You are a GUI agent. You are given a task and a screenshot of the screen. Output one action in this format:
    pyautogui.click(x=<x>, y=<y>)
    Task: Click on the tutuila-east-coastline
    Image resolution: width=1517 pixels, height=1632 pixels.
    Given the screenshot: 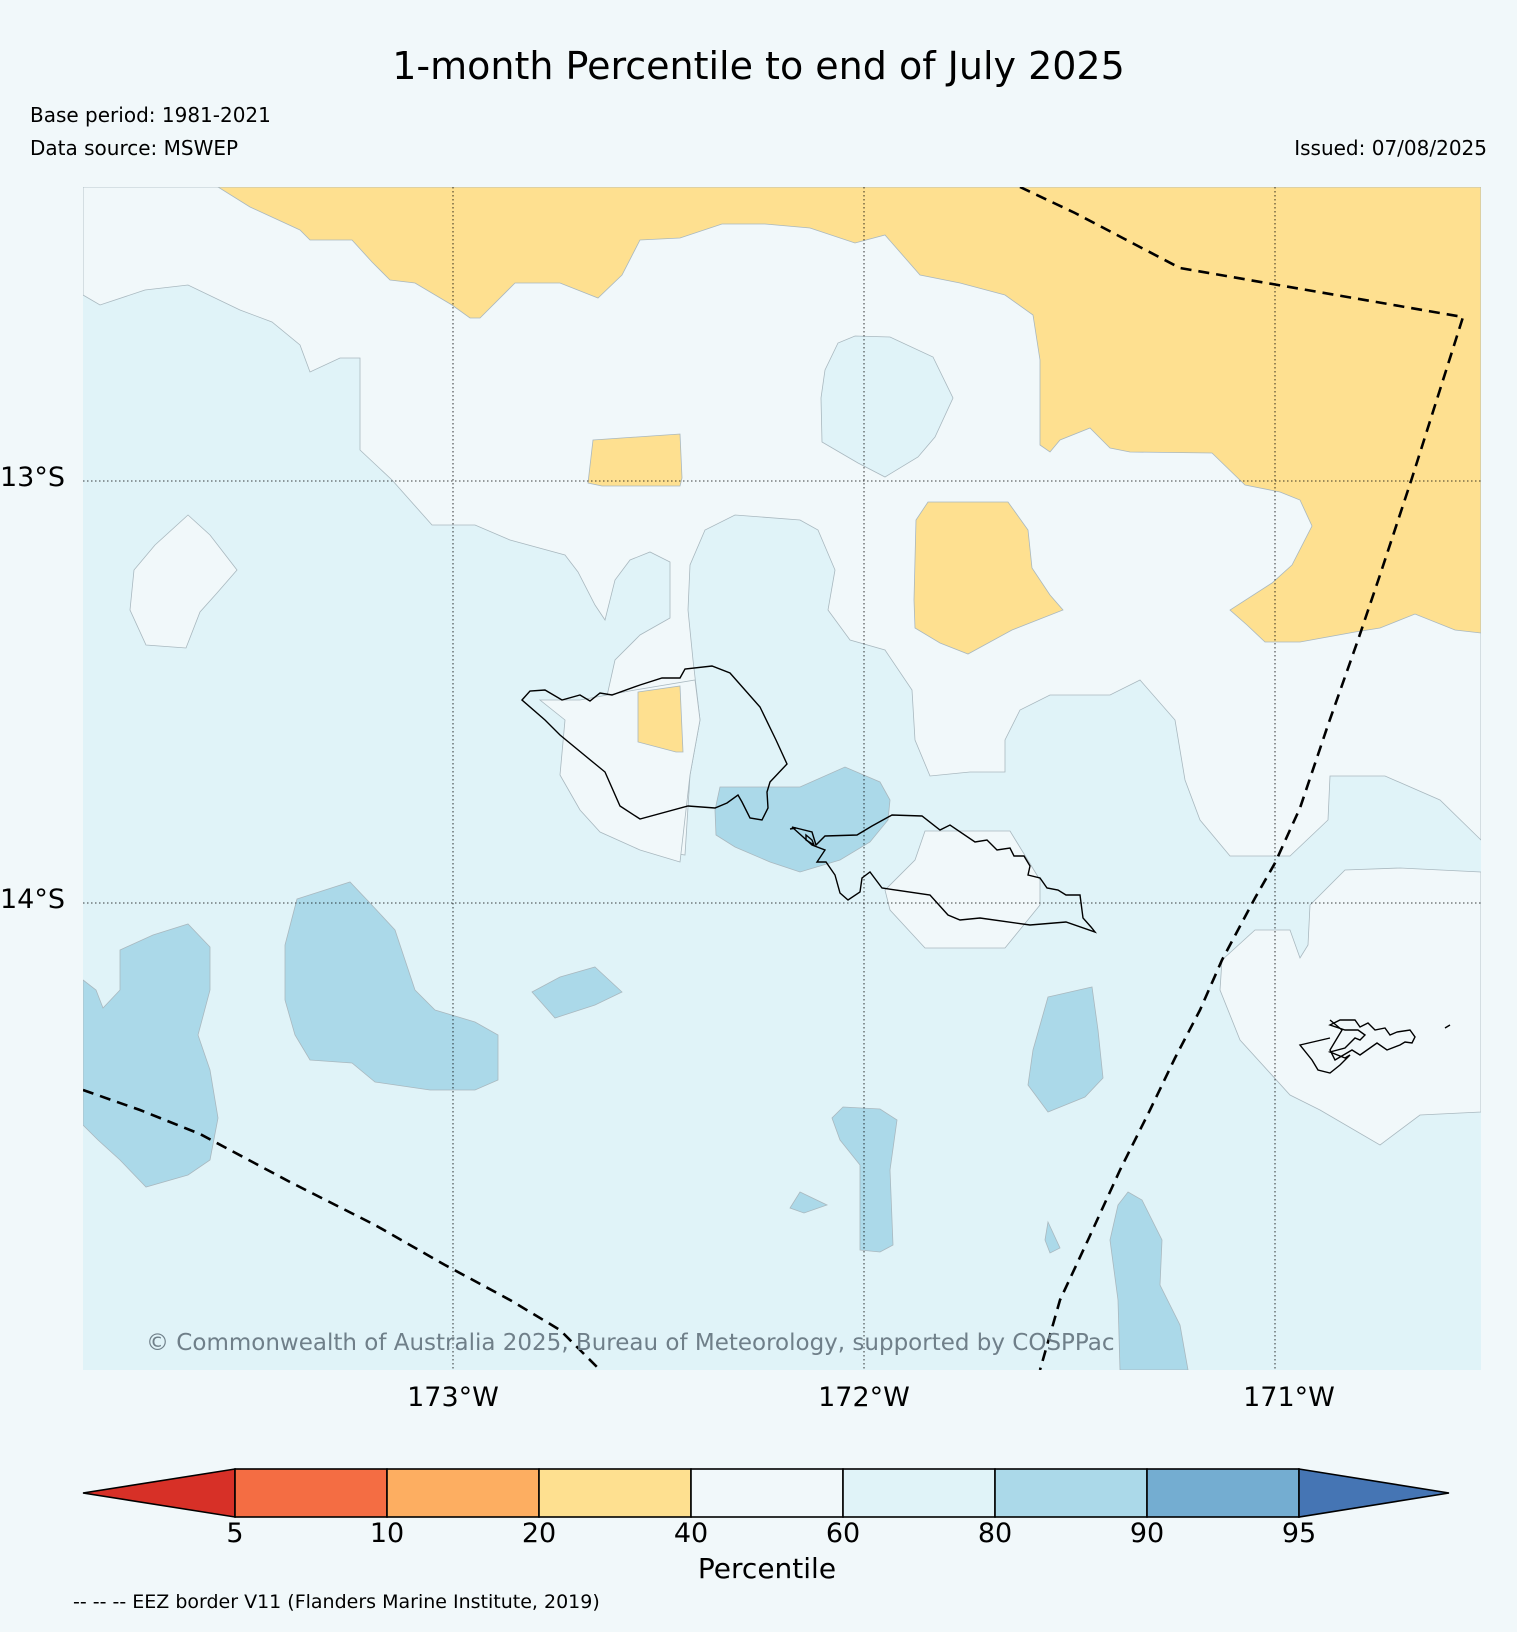 What is the action you would take?
    pyautogui.click(x=1447, y=1026)
    